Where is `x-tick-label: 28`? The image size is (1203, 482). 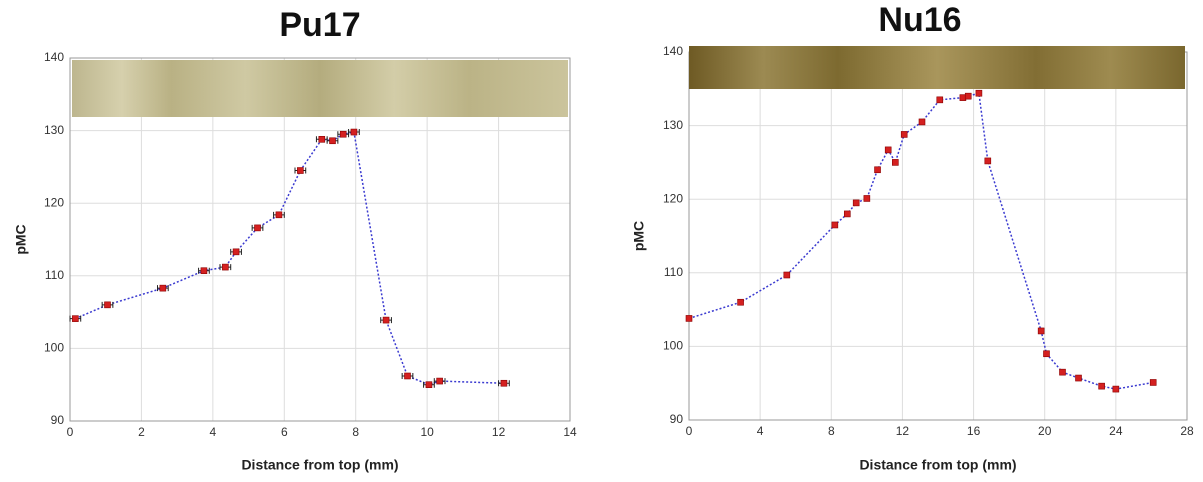 x-tick-label: 28 is located at coordinates (1187, 431).